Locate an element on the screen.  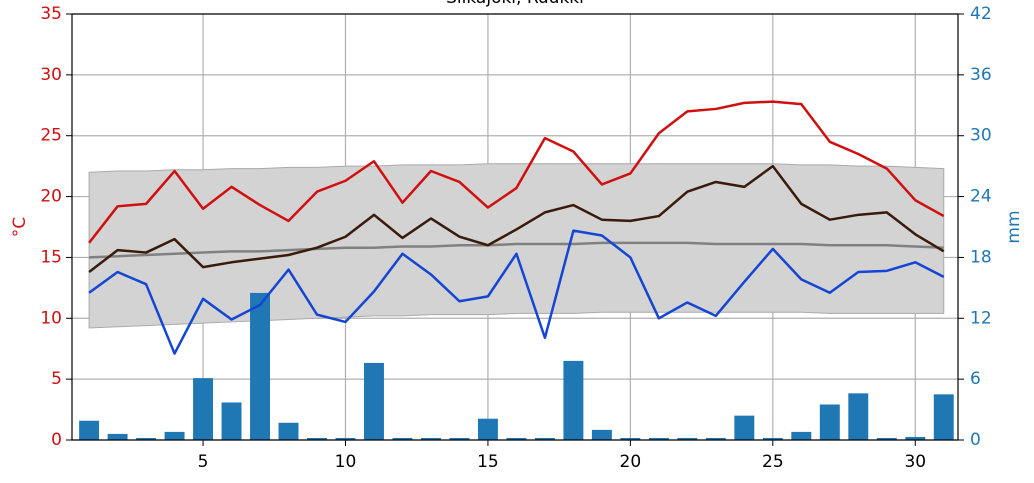
y2-tick-label: 30 is located at coordinates (981, 136).